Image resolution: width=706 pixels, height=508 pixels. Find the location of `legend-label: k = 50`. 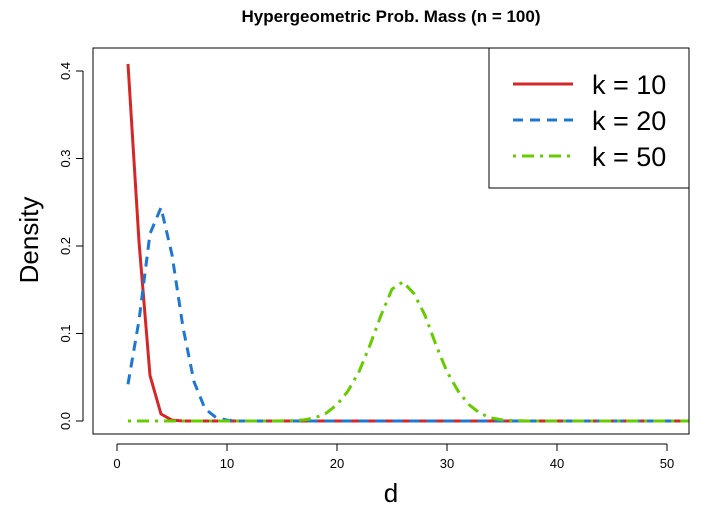

legend-label: k = 50 is located at coordinates (629, 157).